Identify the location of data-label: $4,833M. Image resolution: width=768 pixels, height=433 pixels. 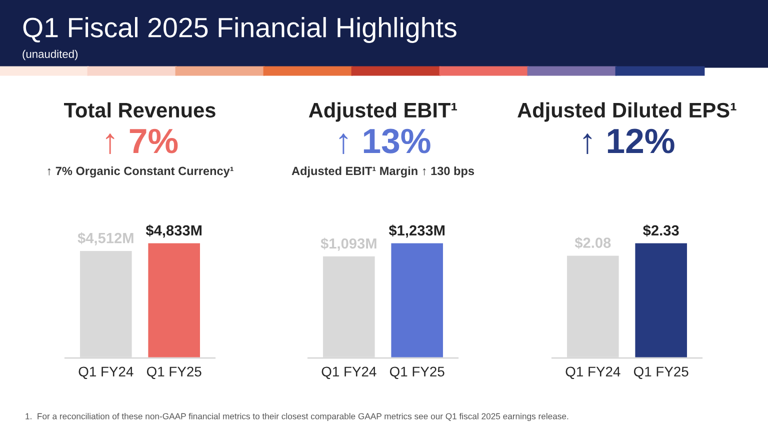
(174, 231).